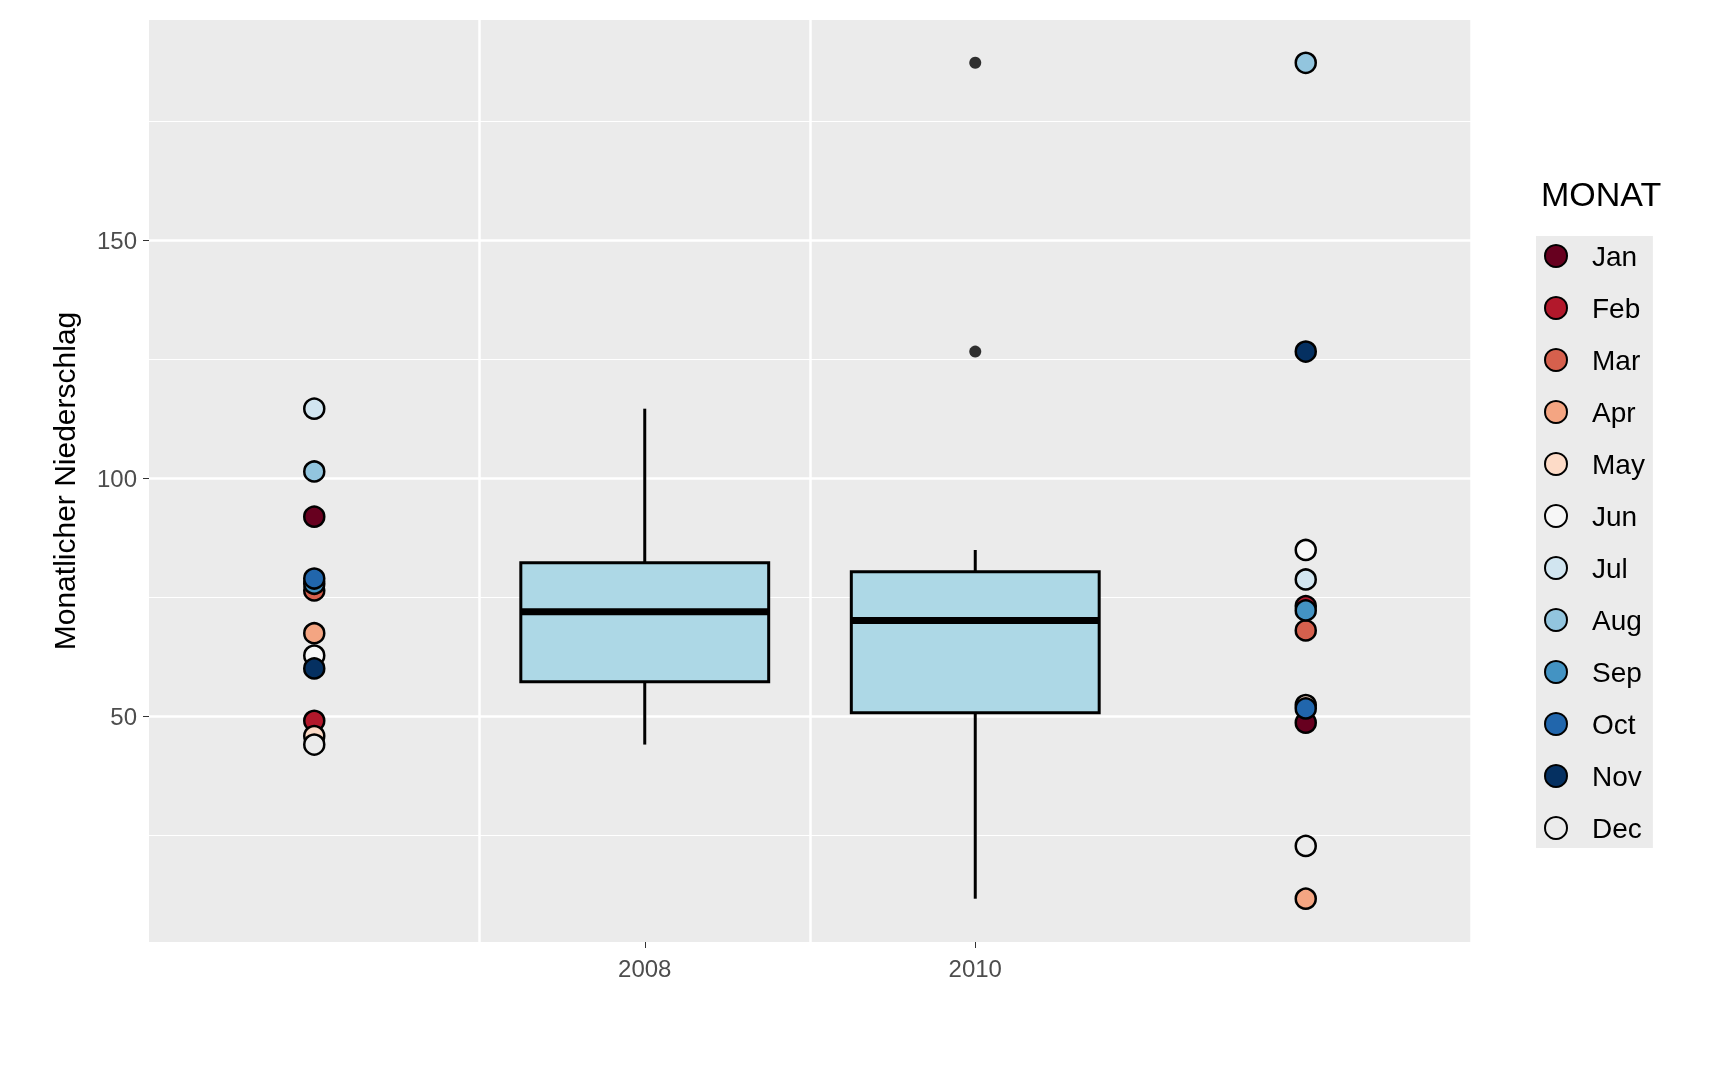  I want to click on legend-label: Mar, so click(1616, 360).